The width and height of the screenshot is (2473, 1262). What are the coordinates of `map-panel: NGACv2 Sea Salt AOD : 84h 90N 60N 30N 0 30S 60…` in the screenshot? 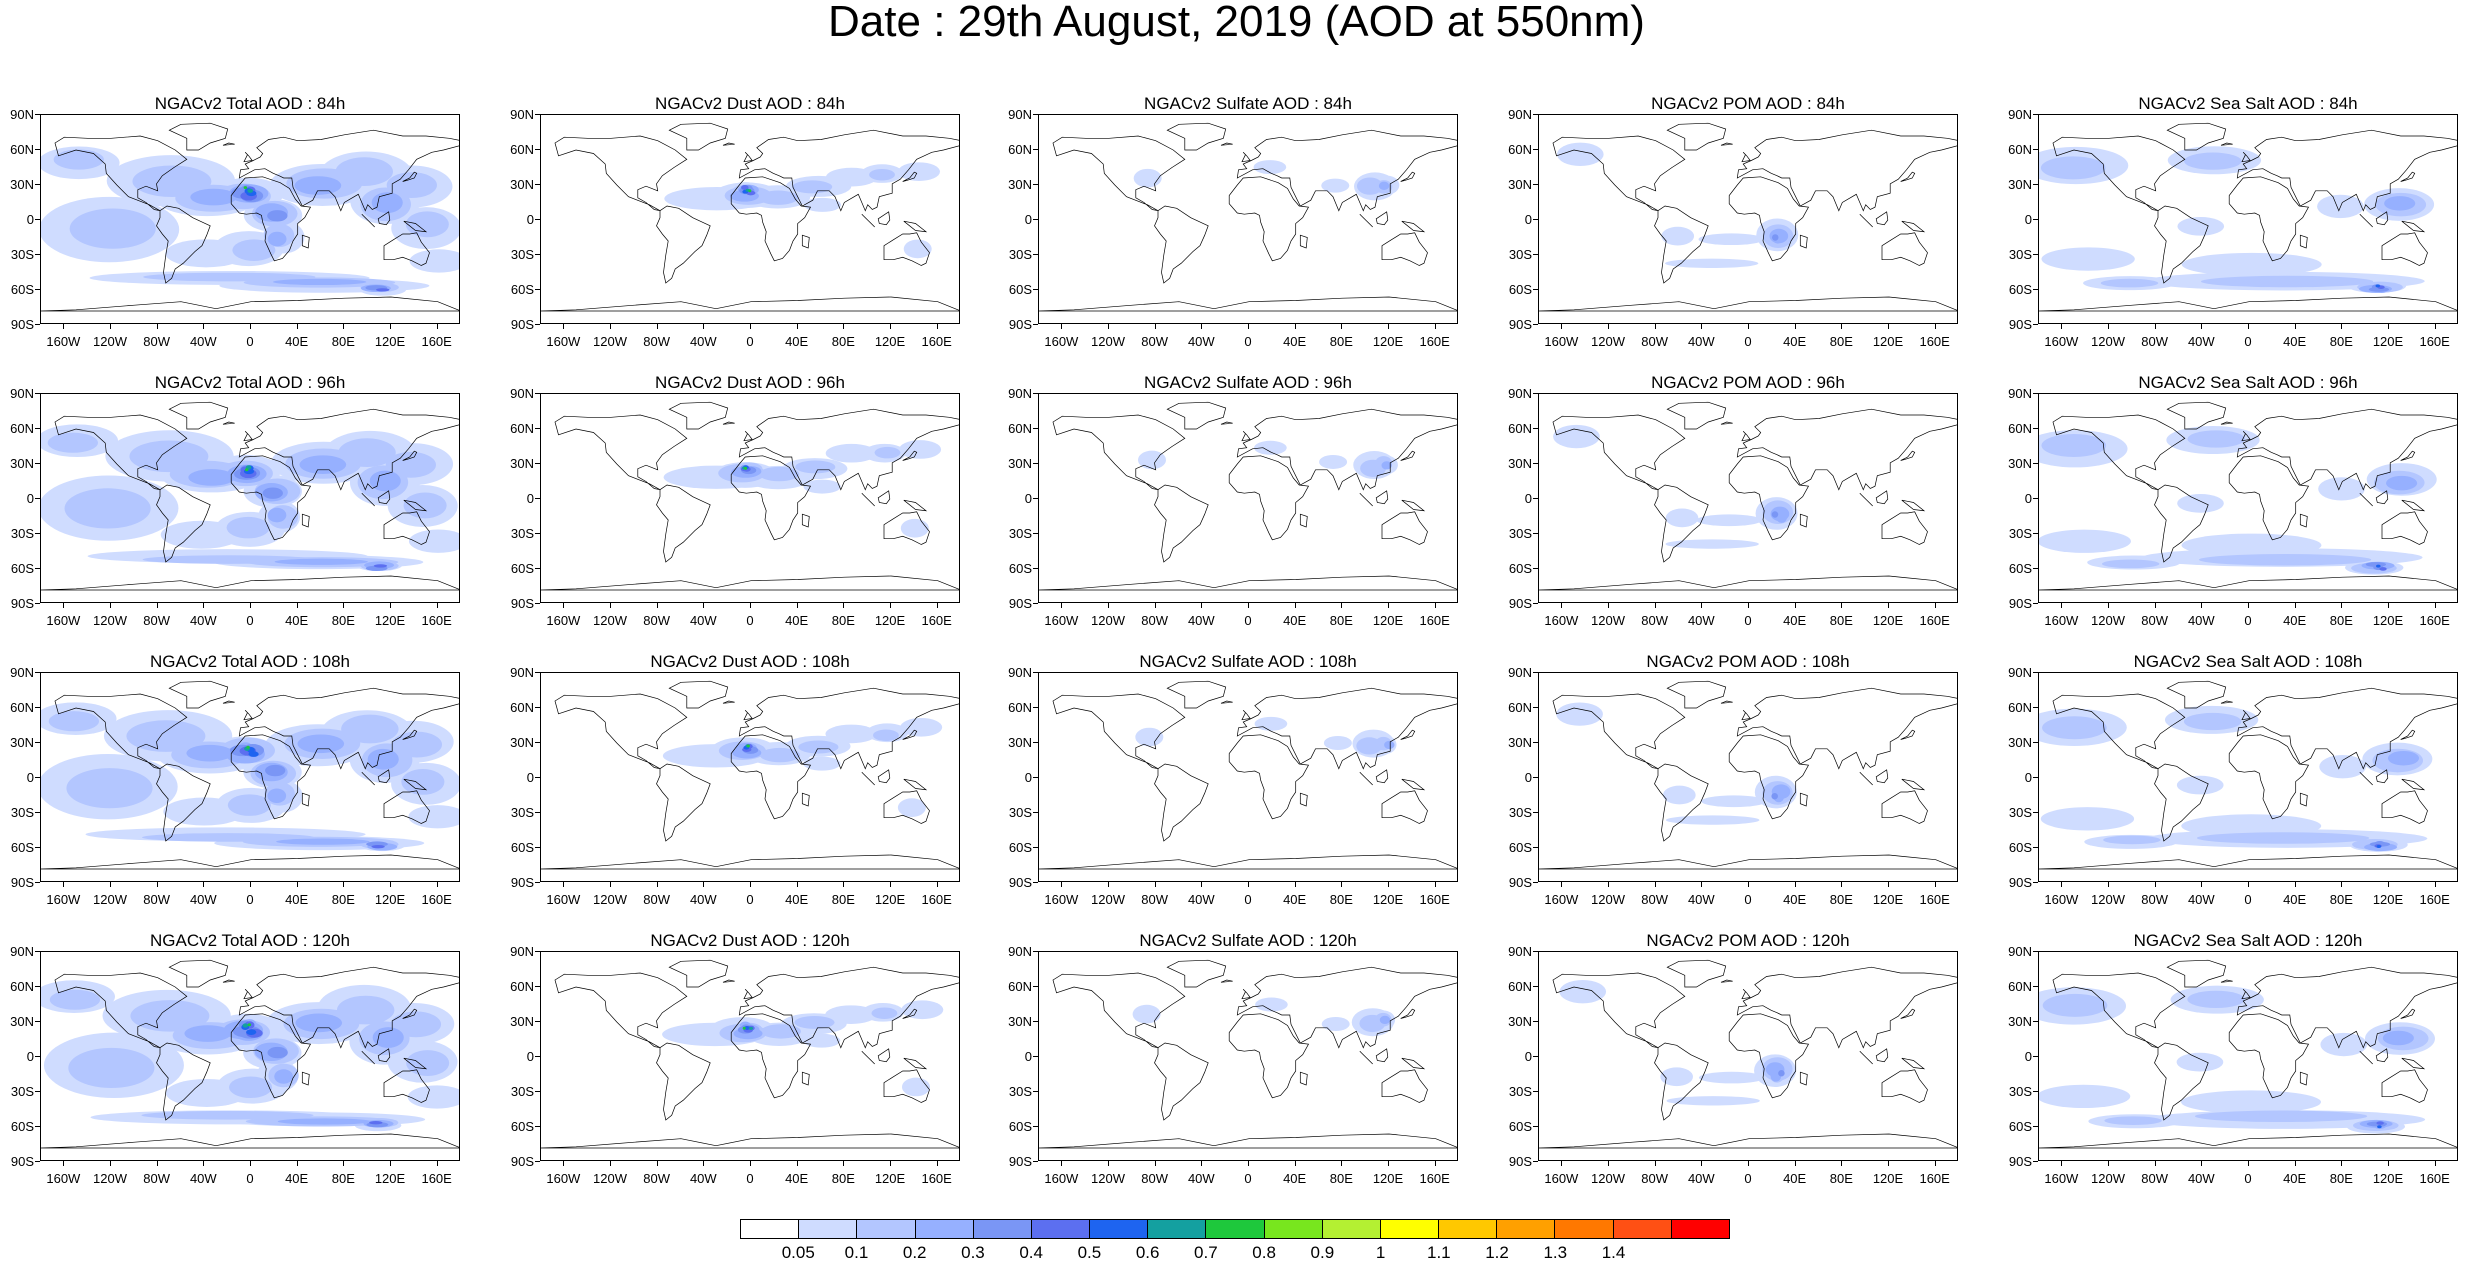 It's located at (2233, 221).